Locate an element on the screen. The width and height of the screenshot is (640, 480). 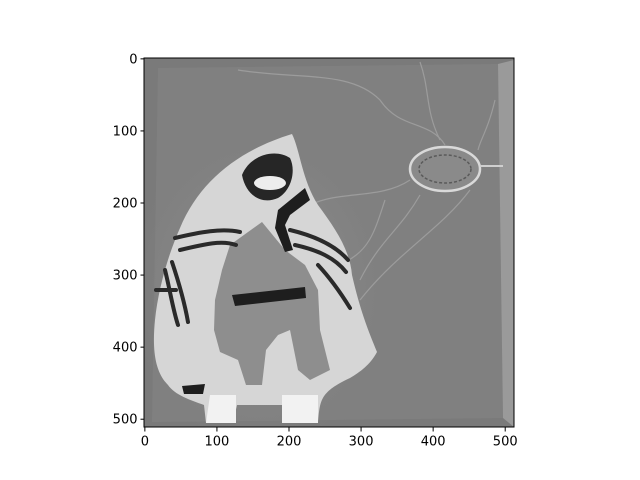
figure-foot-left is located at coordinates (221, 409).